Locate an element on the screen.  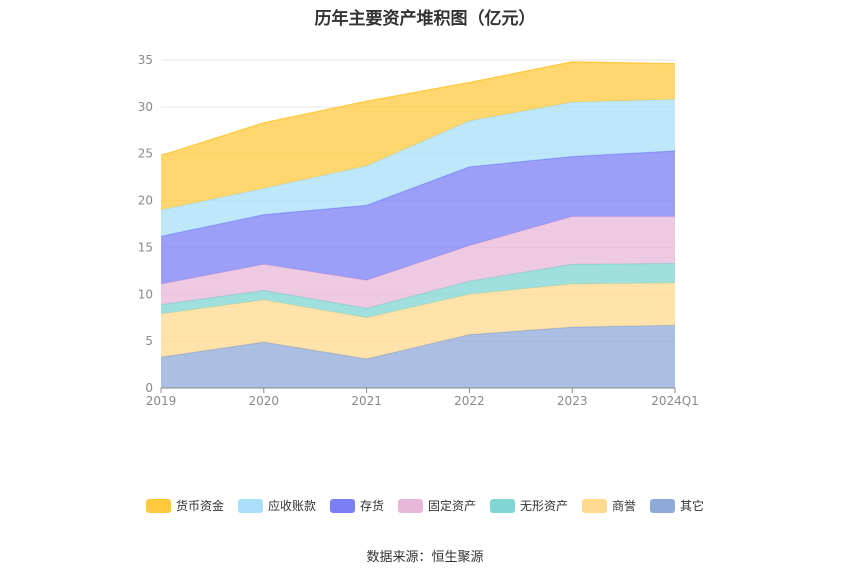
legend-item: 货币资金 is located at coordinates (184, 505).